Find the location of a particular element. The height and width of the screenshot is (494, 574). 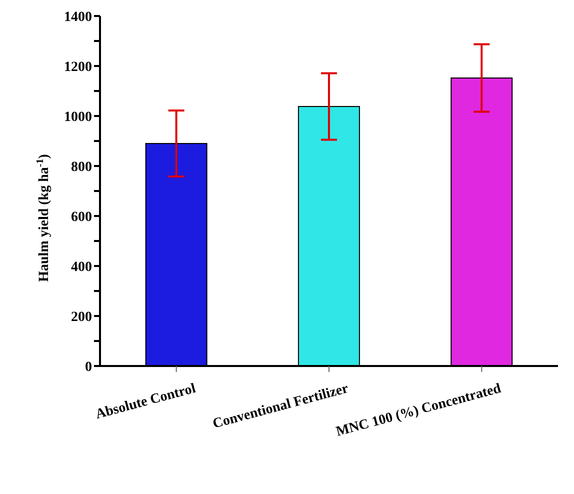

y-tick-label: 1000 is located at coordinates (78, 117).